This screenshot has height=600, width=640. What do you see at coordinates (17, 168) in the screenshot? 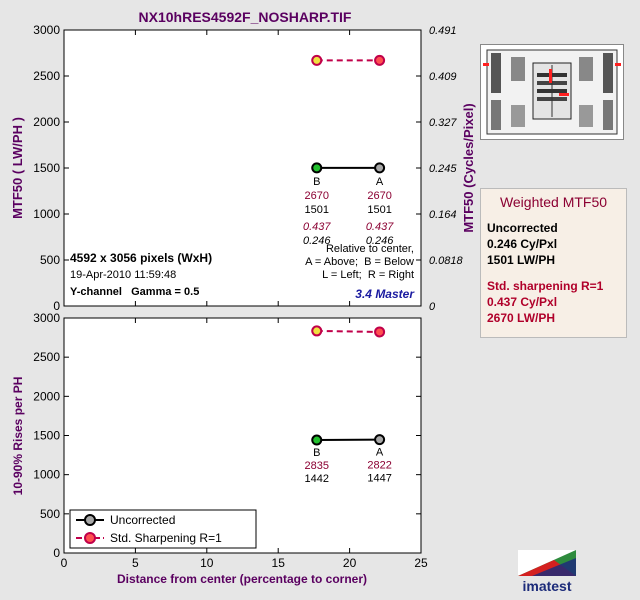
I see `top-y-axis-label: MTF50 ( LW/PH )` at bounding box center [17, 168].